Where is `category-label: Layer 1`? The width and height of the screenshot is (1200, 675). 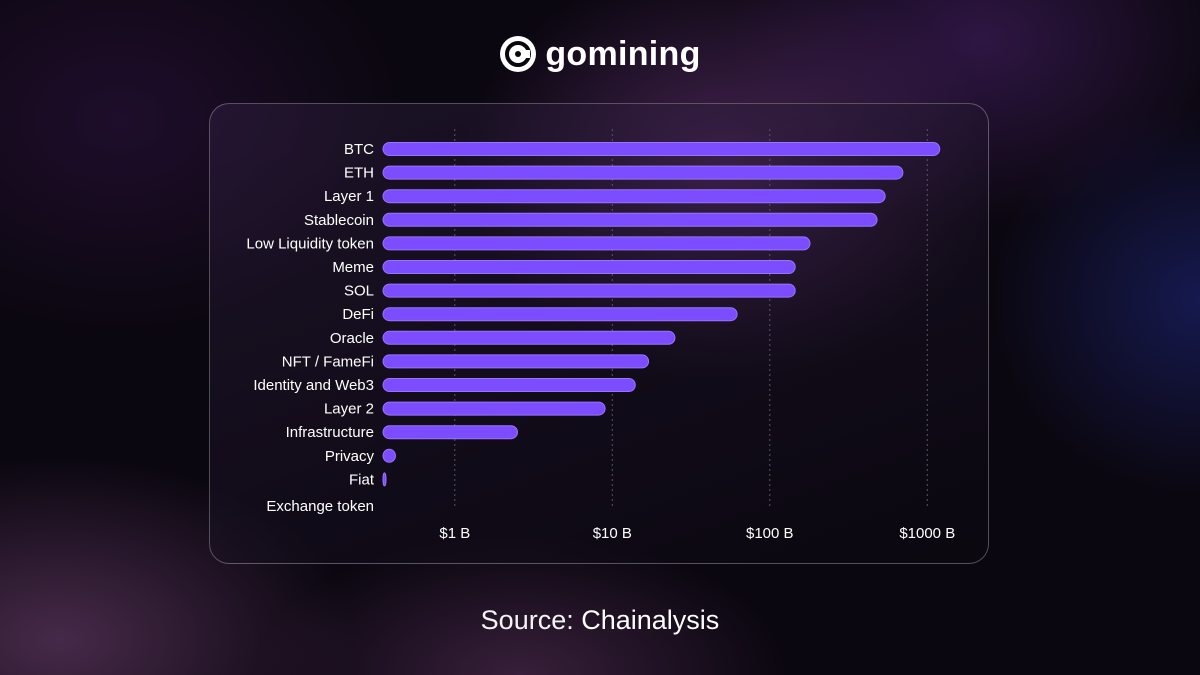 category-label: Layer 1 is located at coordinates (349, 196).